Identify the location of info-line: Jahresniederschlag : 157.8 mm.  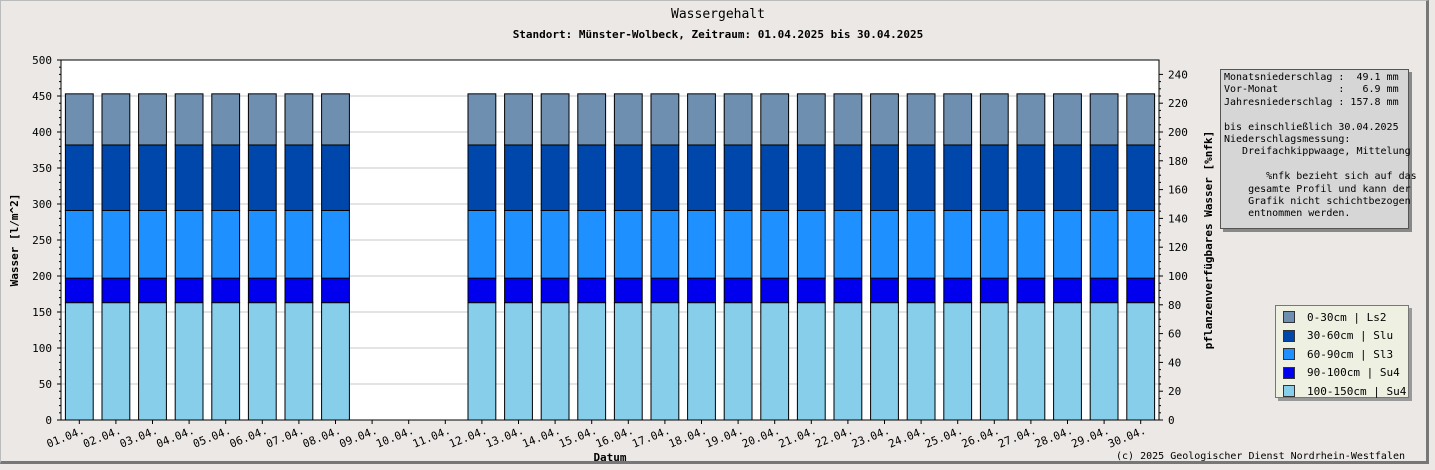
(1311, 102).